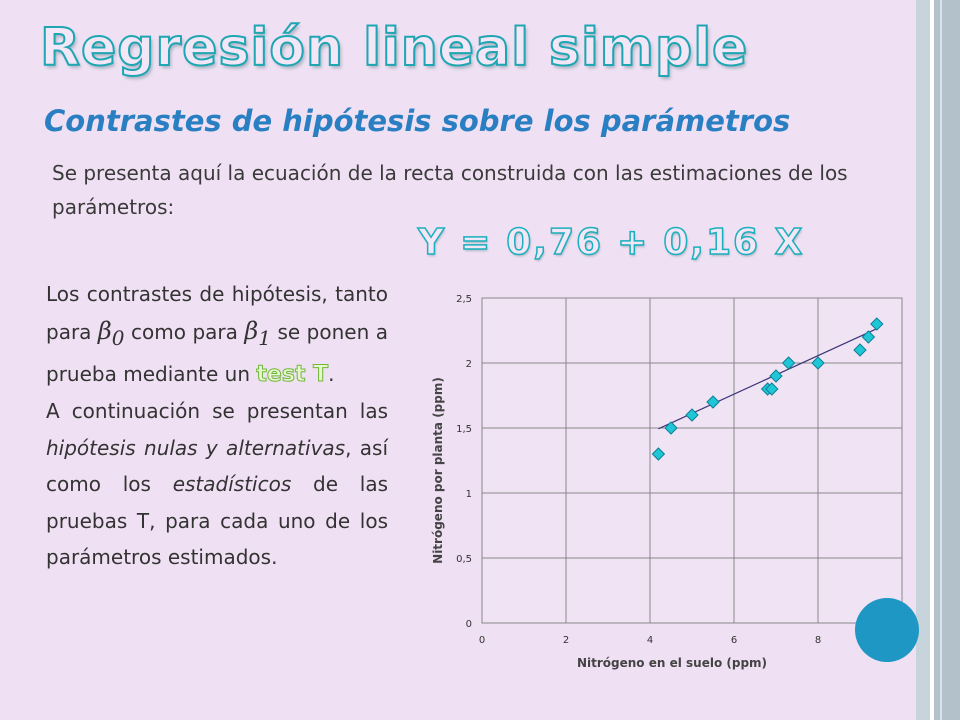  I want to click on equation-lhs: Y, so click(432, 242).